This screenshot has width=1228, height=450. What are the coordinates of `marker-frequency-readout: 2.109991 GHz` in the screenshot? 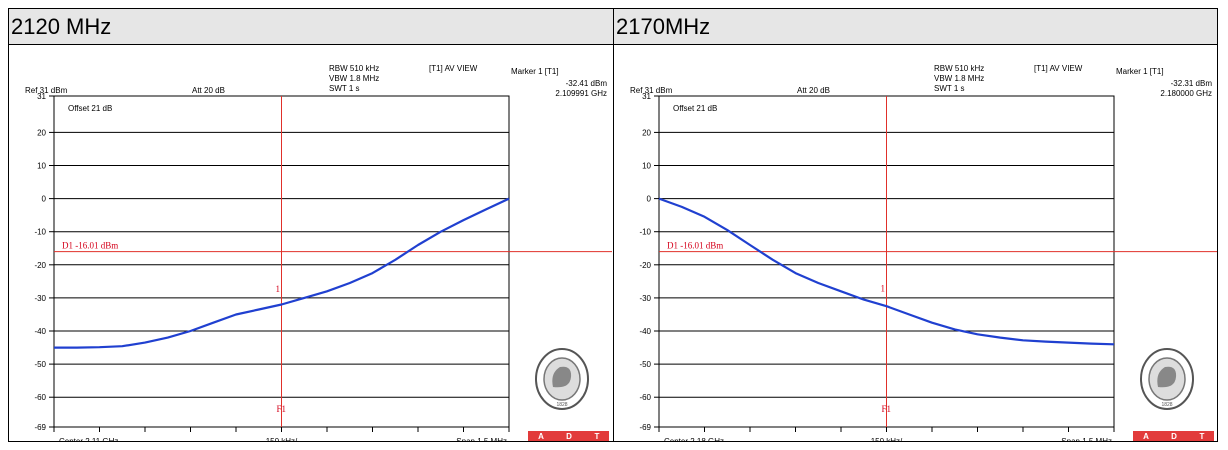 It's located at (581, 93).